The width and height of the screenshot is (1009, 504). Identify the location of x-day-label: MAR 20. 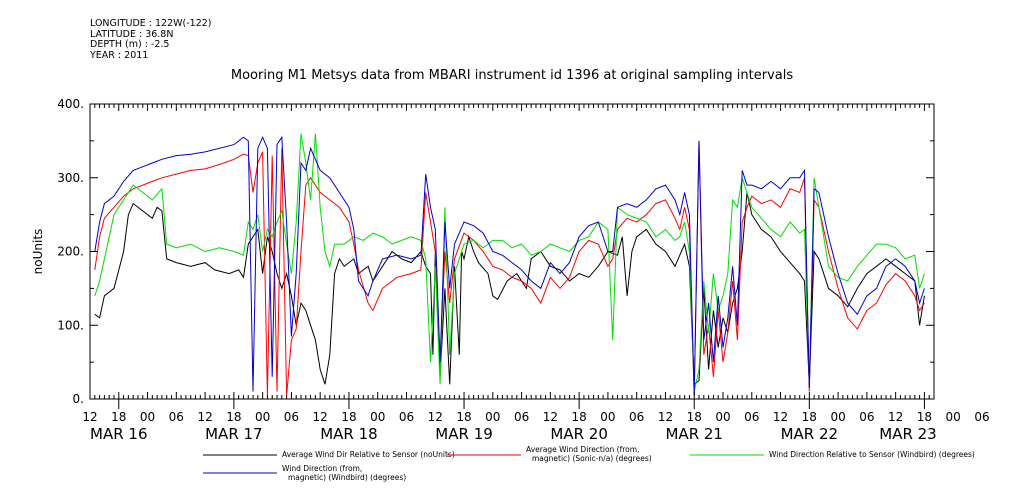
(578, 434).